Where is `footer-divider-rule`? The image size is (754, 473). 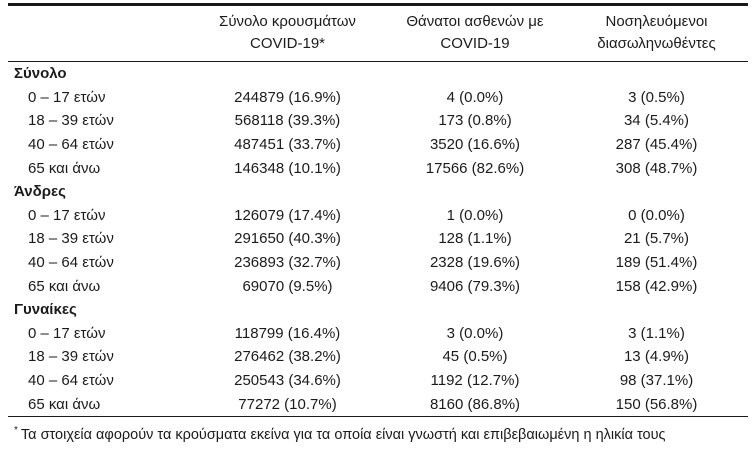 footer-divider-rule is located at coordinates (378, 416).